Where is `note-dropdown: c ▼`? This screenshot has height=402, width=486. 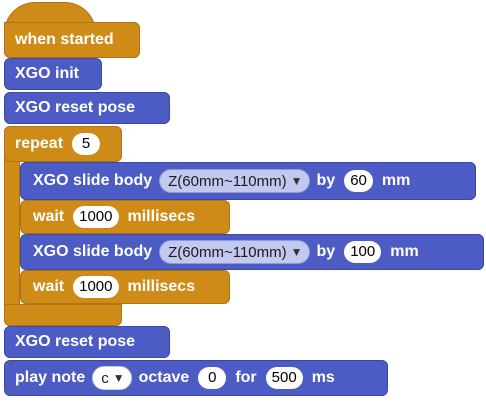 note-dropdown: c ▼ is located at coordinates (112, 378).